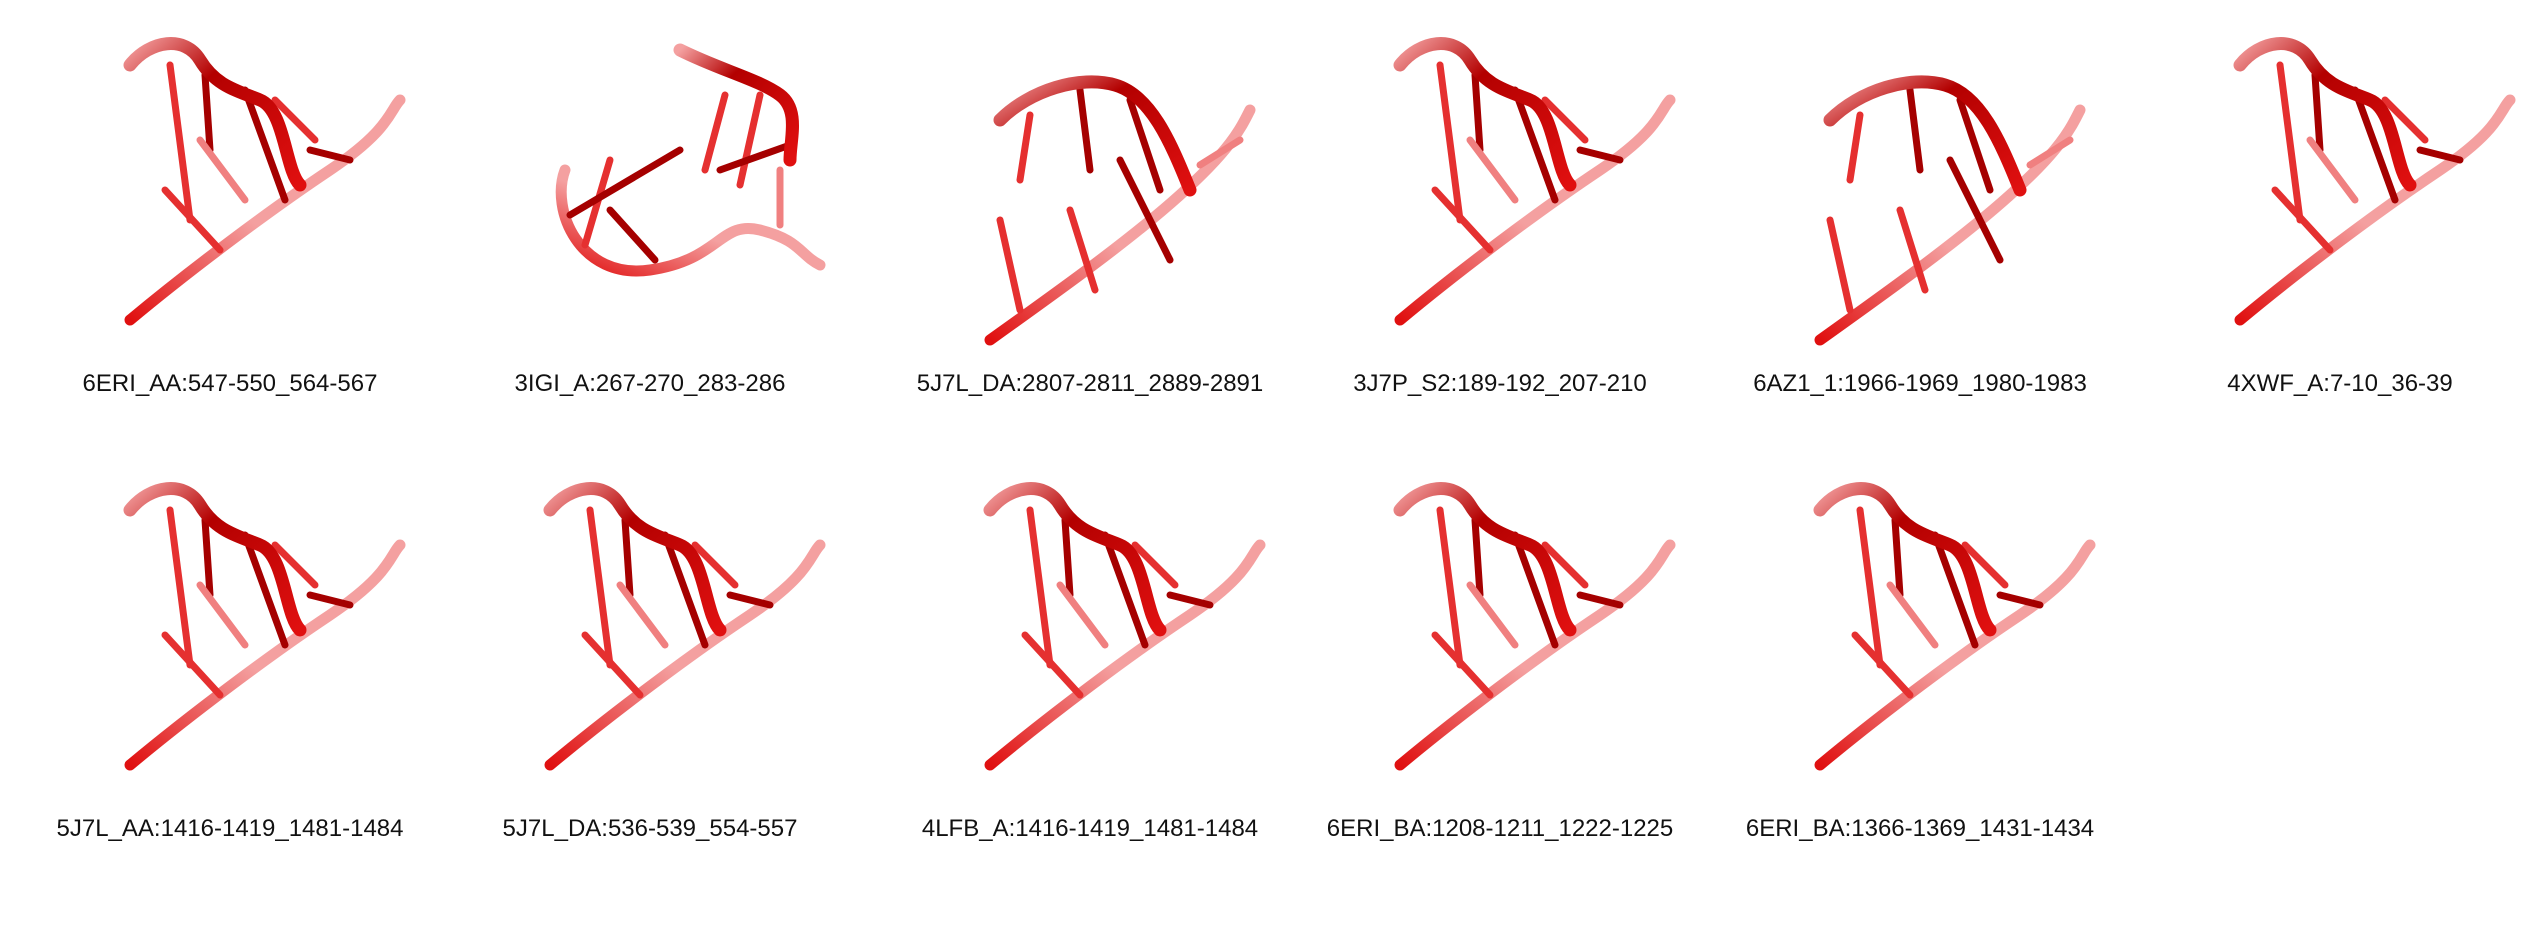  Describe the element at coordinates (1090, 383) in the screenshot. I see `structure-label: 5J7L_DA:2807-2811_2889-2891` at that location.